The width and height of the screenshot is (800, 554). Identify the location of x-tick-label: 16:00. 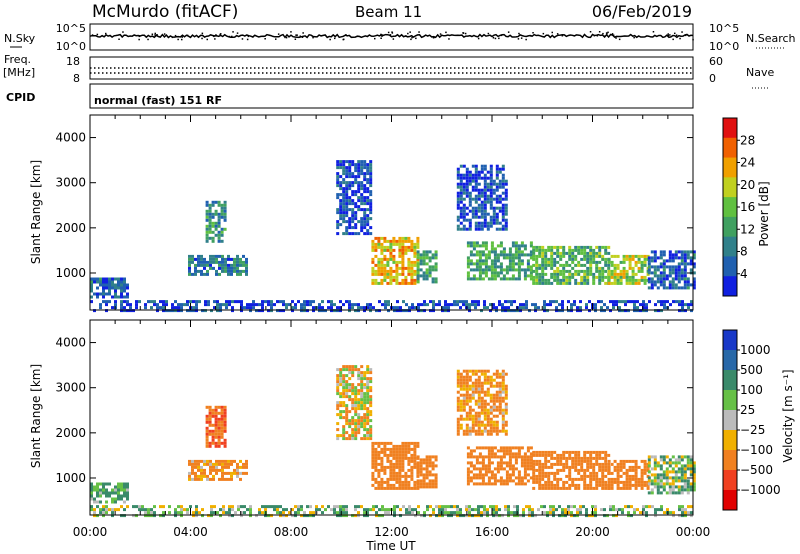
(492, 532).